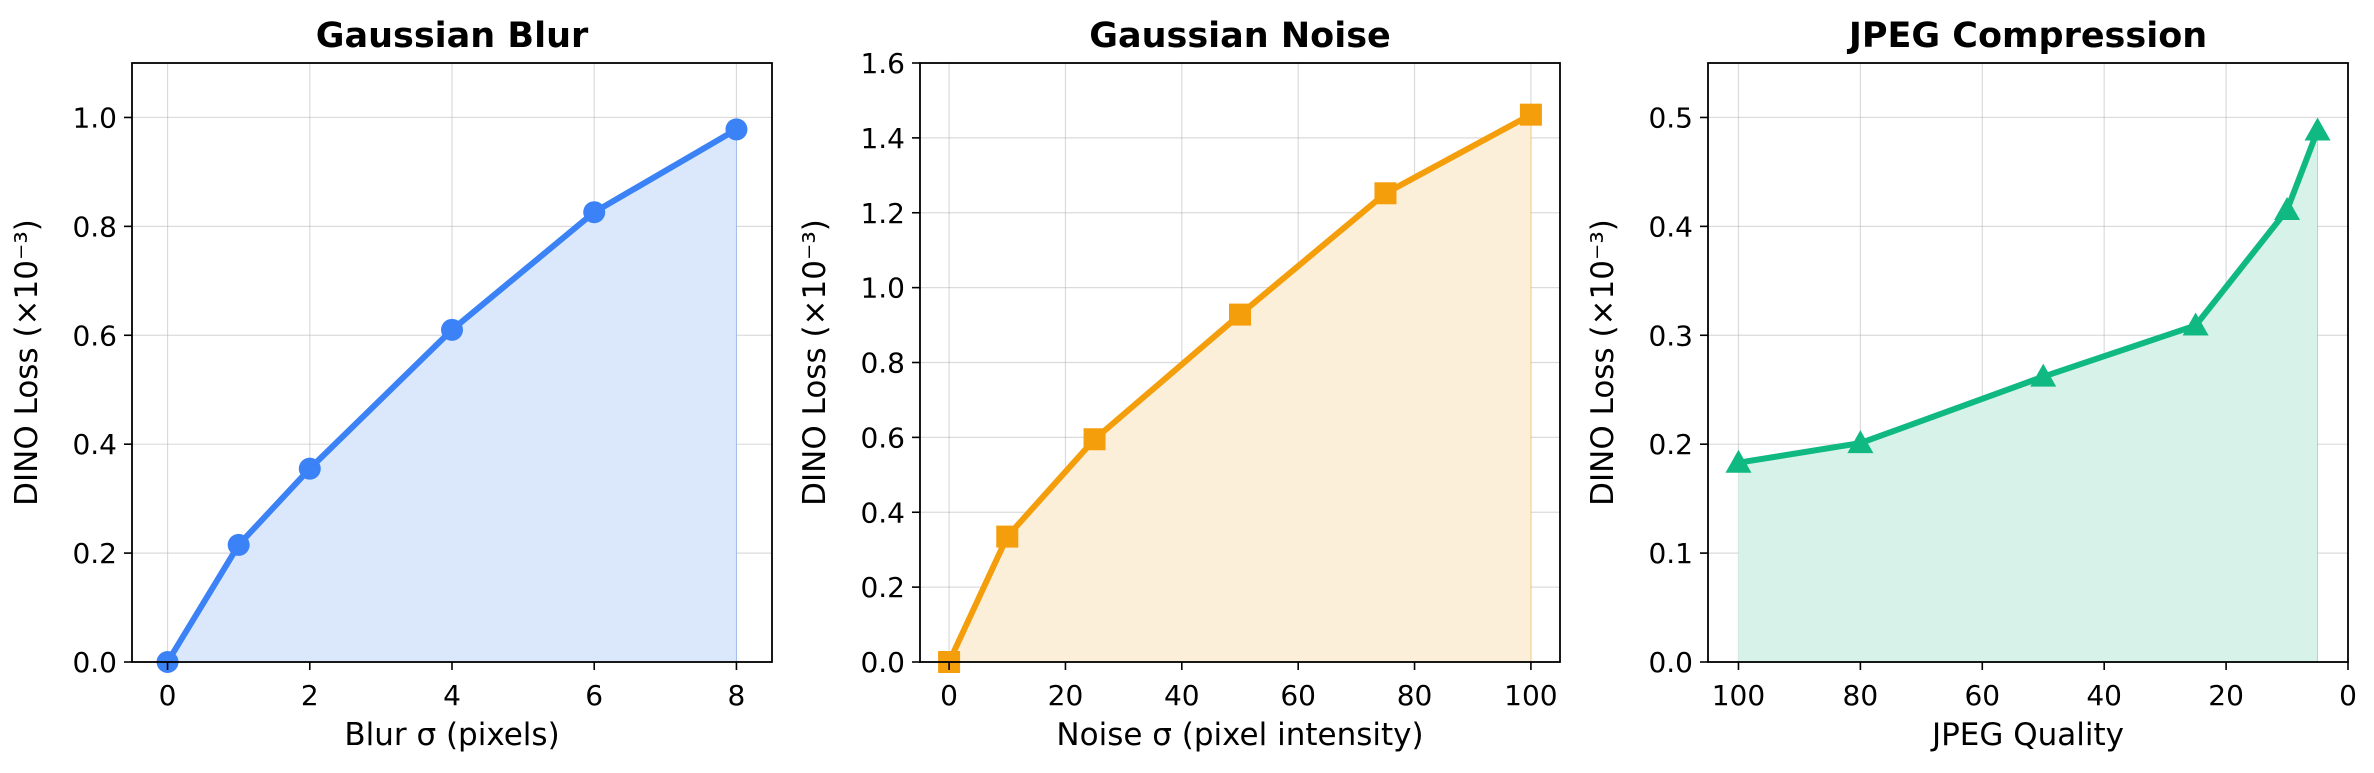  Describe the element at coordinates (882, 63) in the screenshot. I see `y-tick-label: 1.6` at that location.